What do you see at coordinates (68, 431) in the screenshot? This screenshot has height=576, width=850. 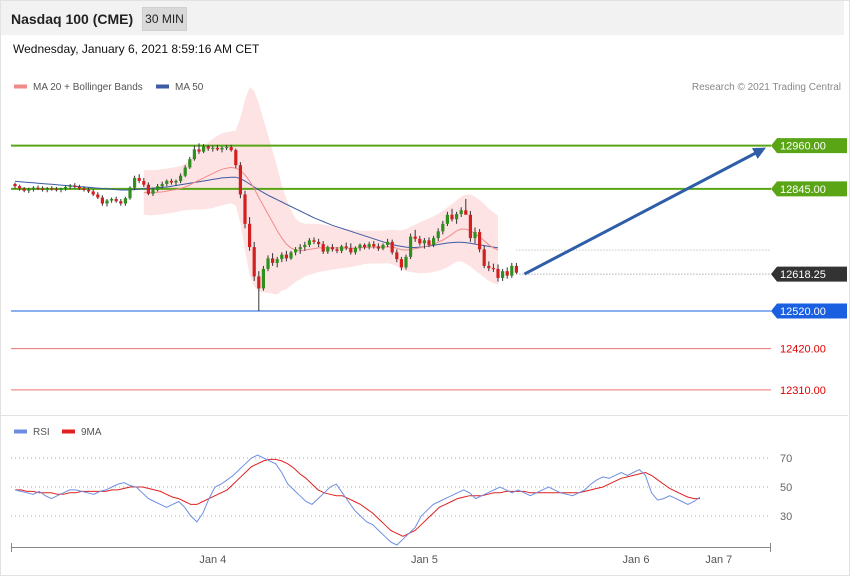 I see `rsi-ma-legend-swatch` at bounding box center [68, 431].